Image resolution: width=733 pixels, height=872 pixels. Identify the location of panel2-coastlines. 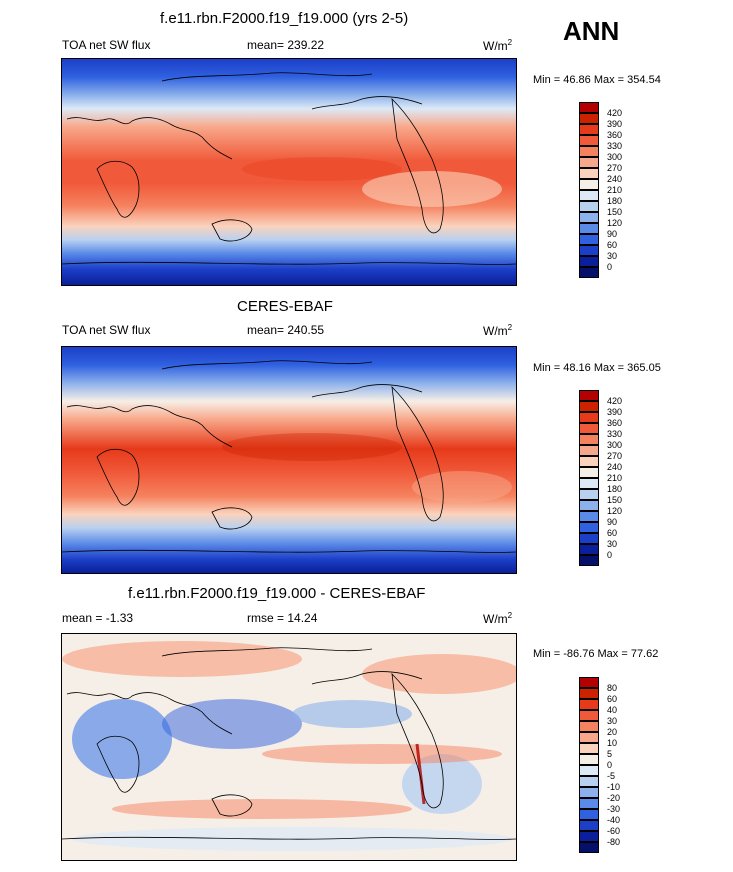
(289, 456).